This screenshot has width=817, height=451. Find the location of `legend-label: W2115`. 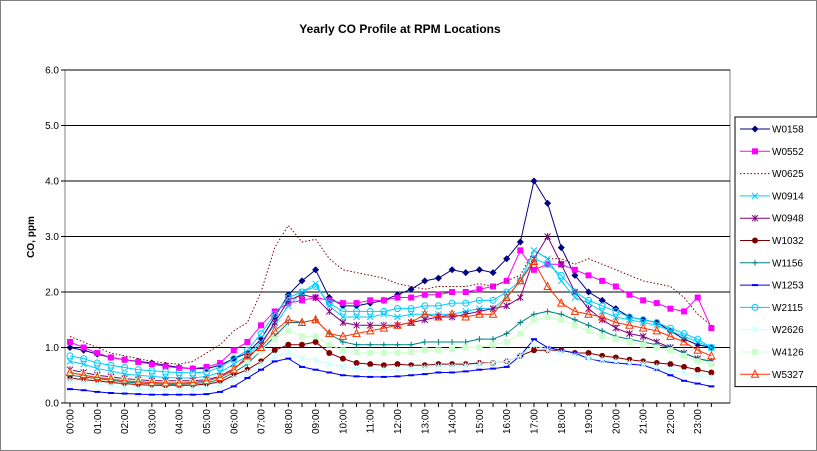

legend-label: W2115 is located at coordinates (787, 308).